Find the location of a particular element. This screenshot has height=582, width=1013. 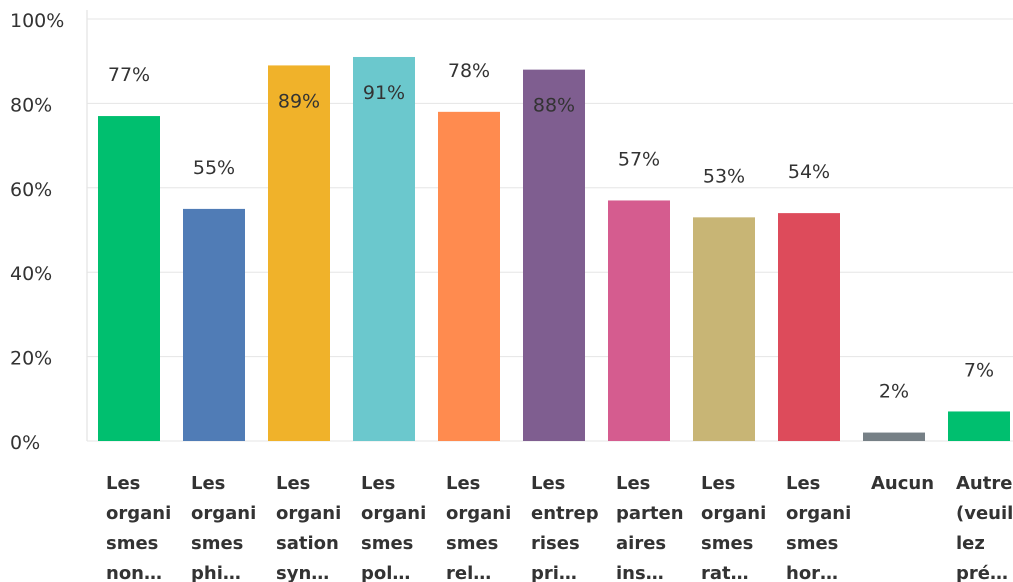

value-label: 54% is located at coordinates (809, 172).